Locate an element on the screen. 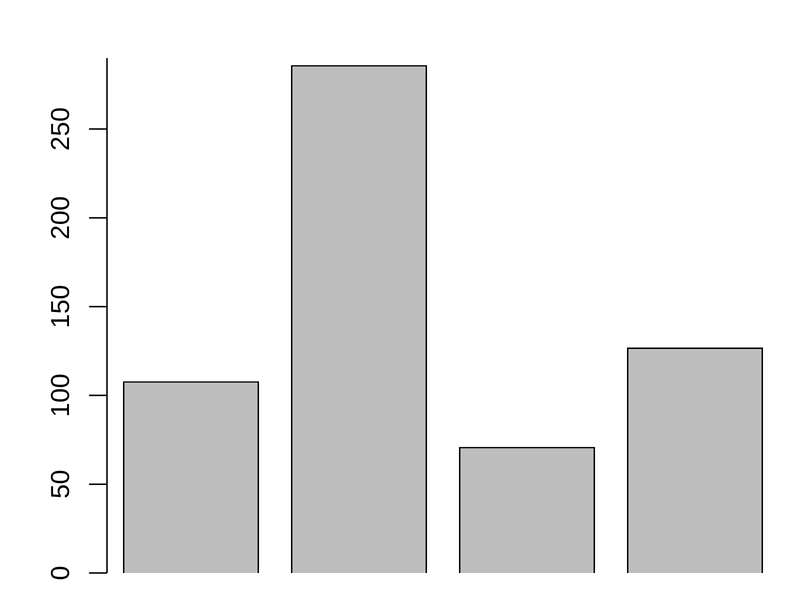 This screenshot has width=802, height=616. y-tick-label: 150 is located at coordinates (60, 306).